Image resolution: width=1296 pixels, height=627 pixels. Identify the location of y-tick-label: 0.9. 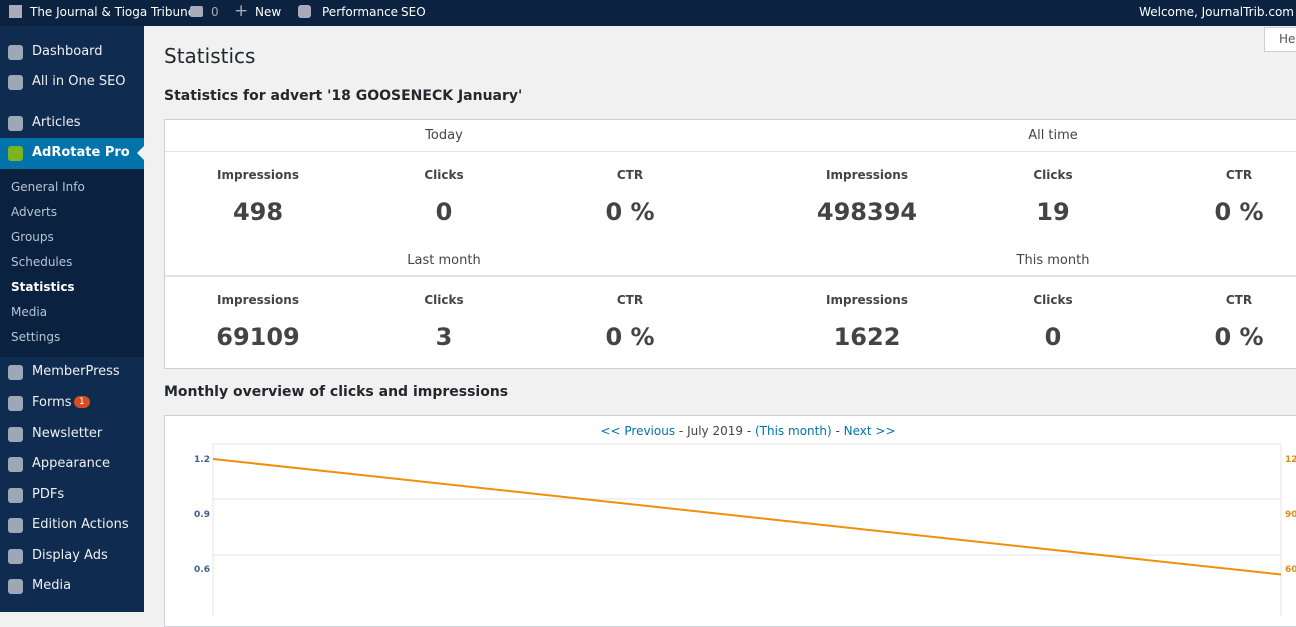
(202, 515).